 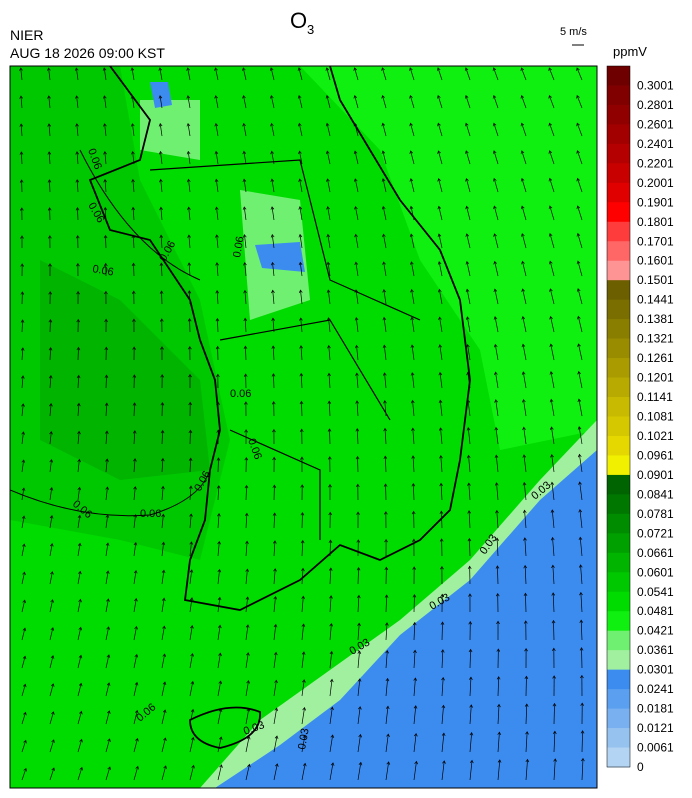 What do you see at coordinates (655, 494) in the screenshot?
I see `colorbar-label: 0.0841` at bounding box center [655, 494].